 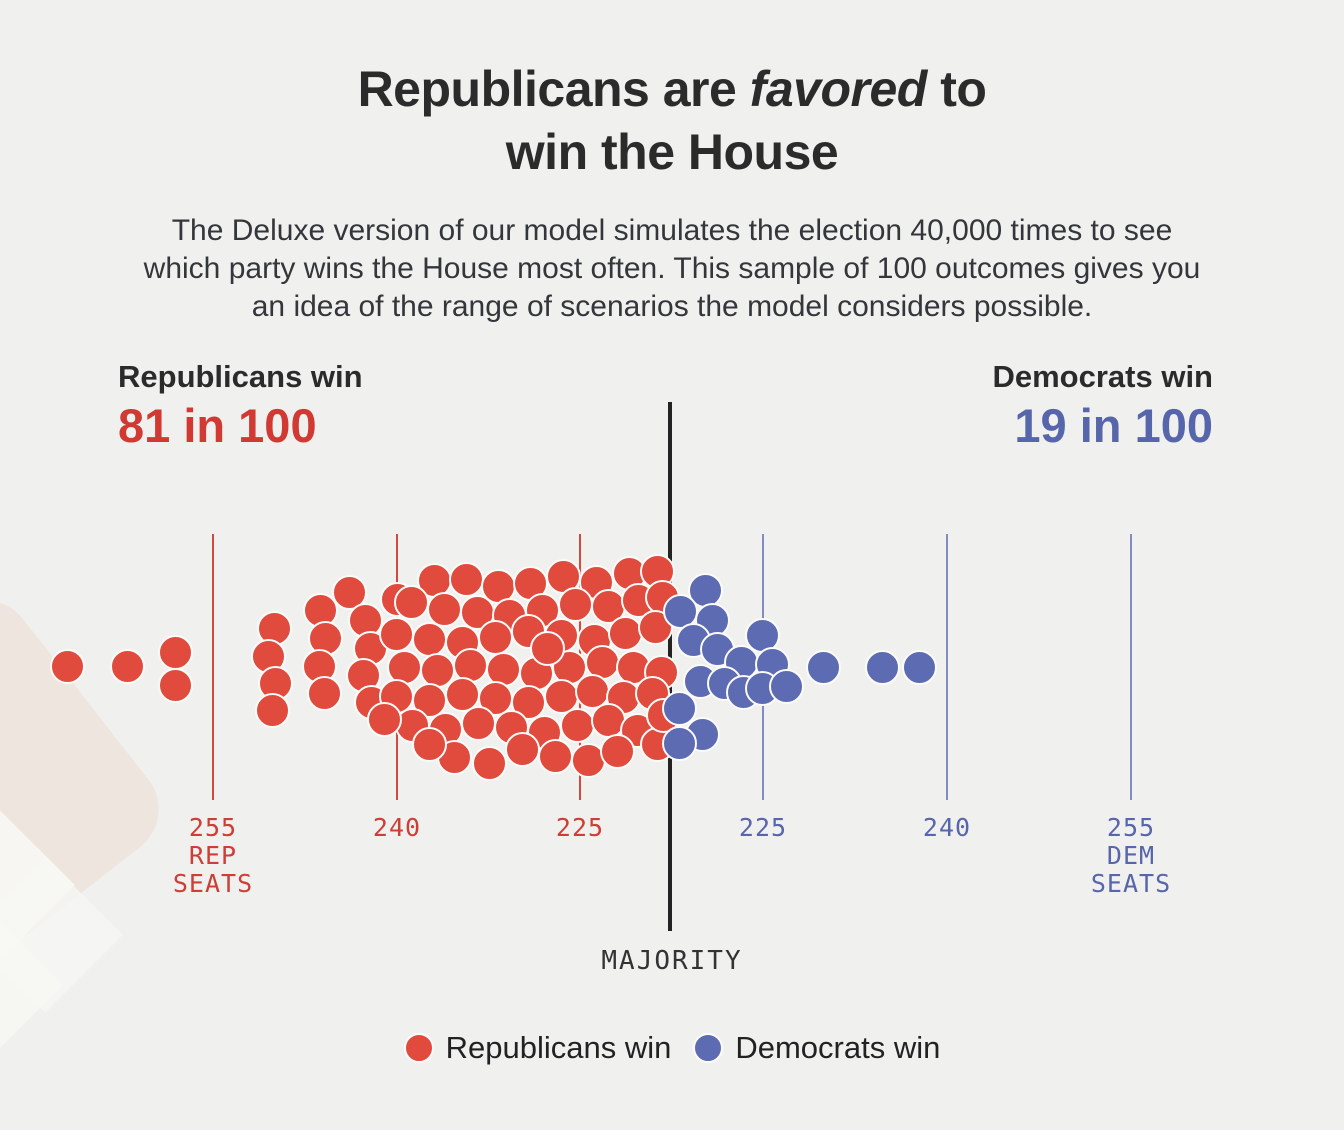 What do you see at coordinates (838, 1047) in the screenshot?
I see `legend-label-democrats: Democrats win` at bounding box center [838, 1047].